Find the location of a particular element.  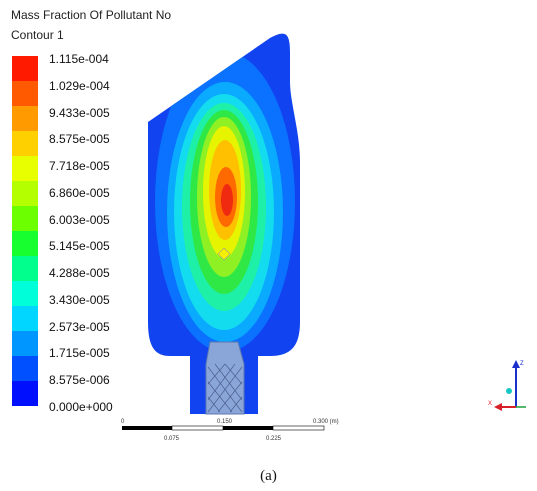

legend-label: 8.575e-005 is located at coordinates (79, 139).